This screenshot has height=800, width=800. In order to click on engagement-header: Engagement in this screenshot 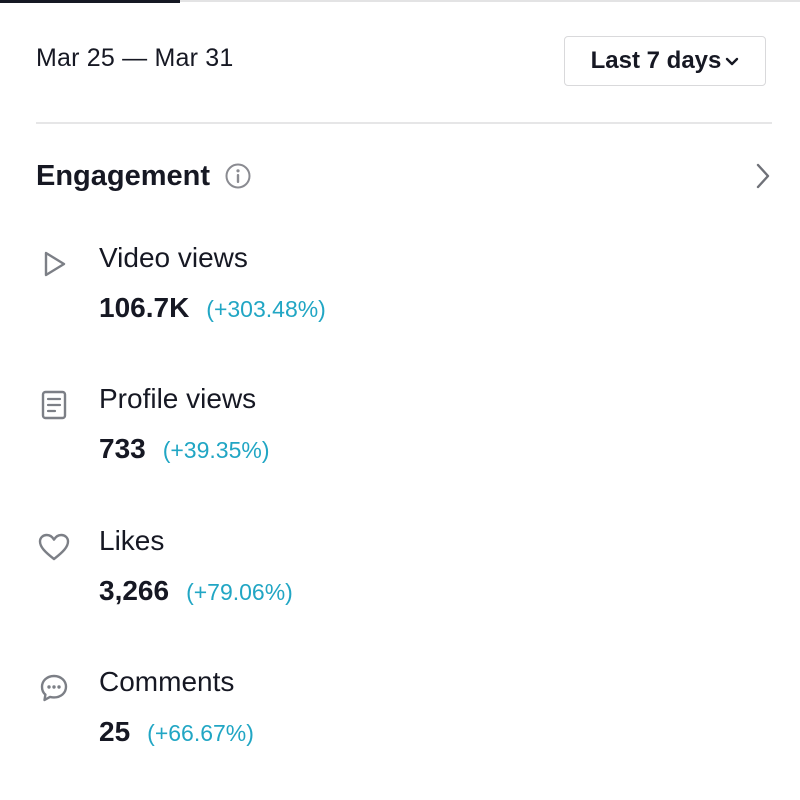, I will do `click(404, 176)`.